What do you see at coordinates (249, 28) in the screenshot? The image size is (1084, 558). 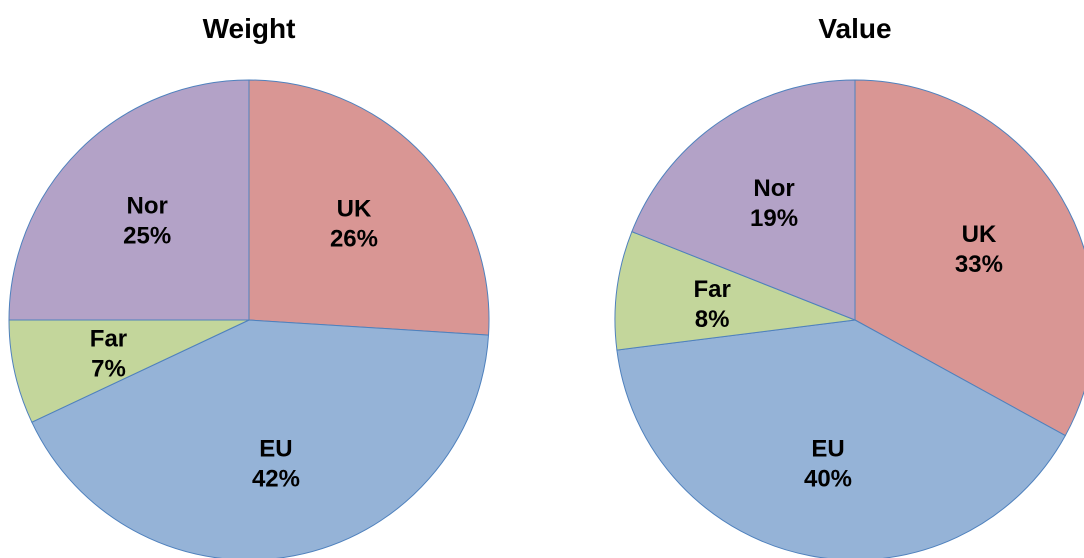 I see `chart-title: Weight` at bounding box center [249, 28].